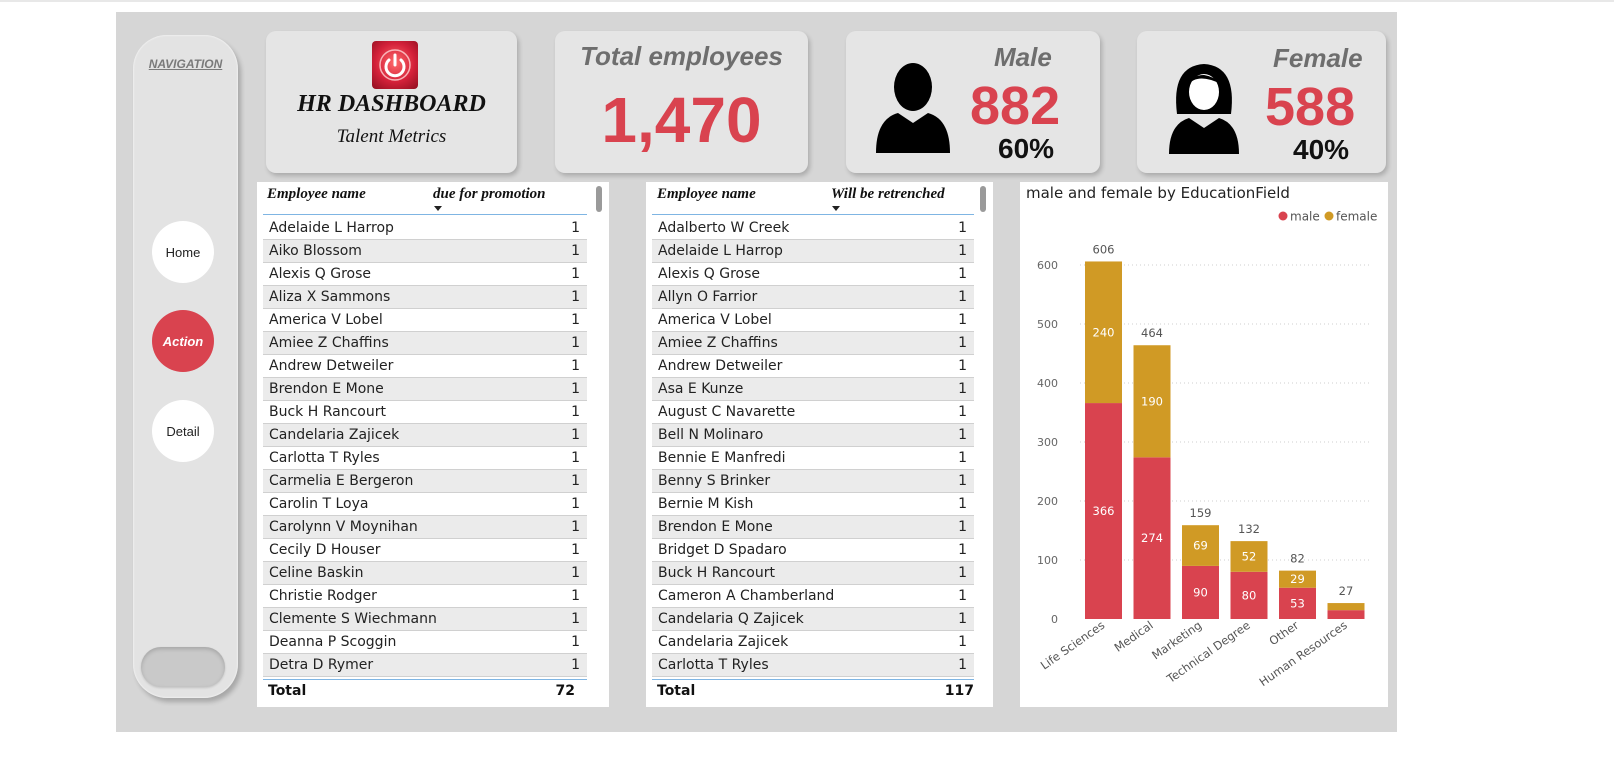 The width and height of the screenshot is (1614, 763). Describe the element at coordinates (183, 341) in the screenshot. I see `action-button: Action` at that location.